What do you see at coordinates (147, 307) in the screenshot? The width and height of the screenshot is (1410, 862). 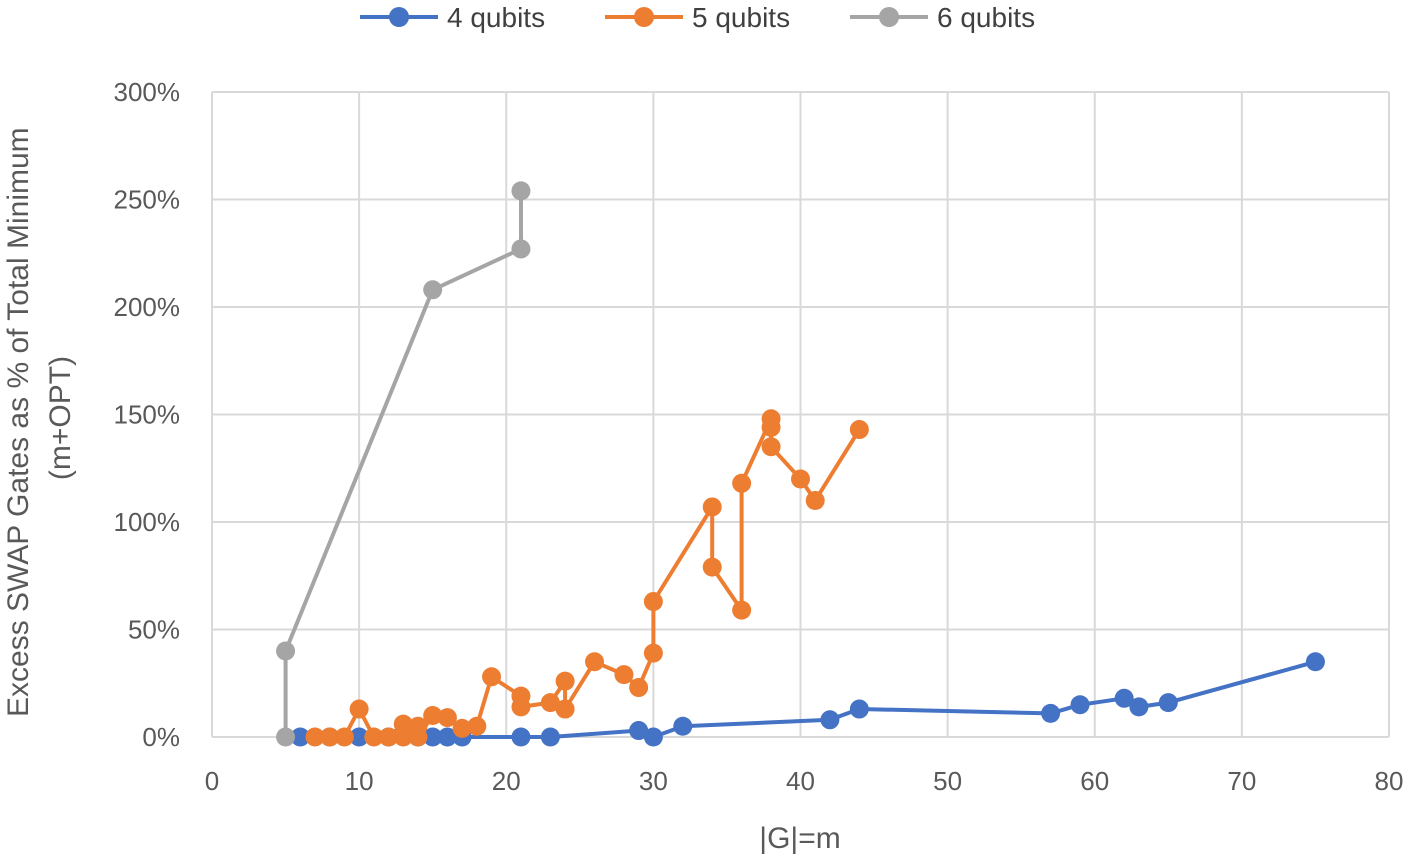 I see `y-tick-label: 200%` at bounding box center [147, 307].